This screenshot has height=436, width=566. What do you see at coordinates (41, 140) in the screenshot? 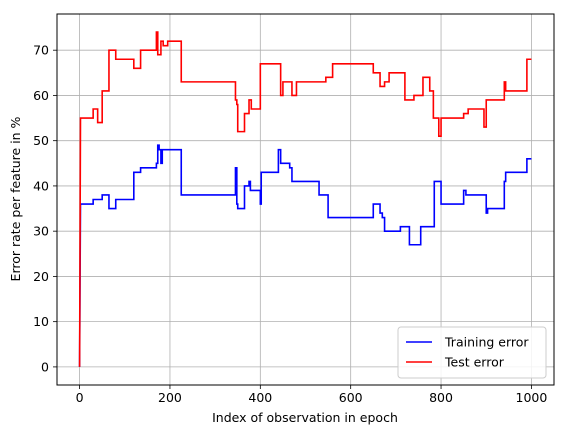
I see `y-tick-label: 50` at bounding box center [41, 140].